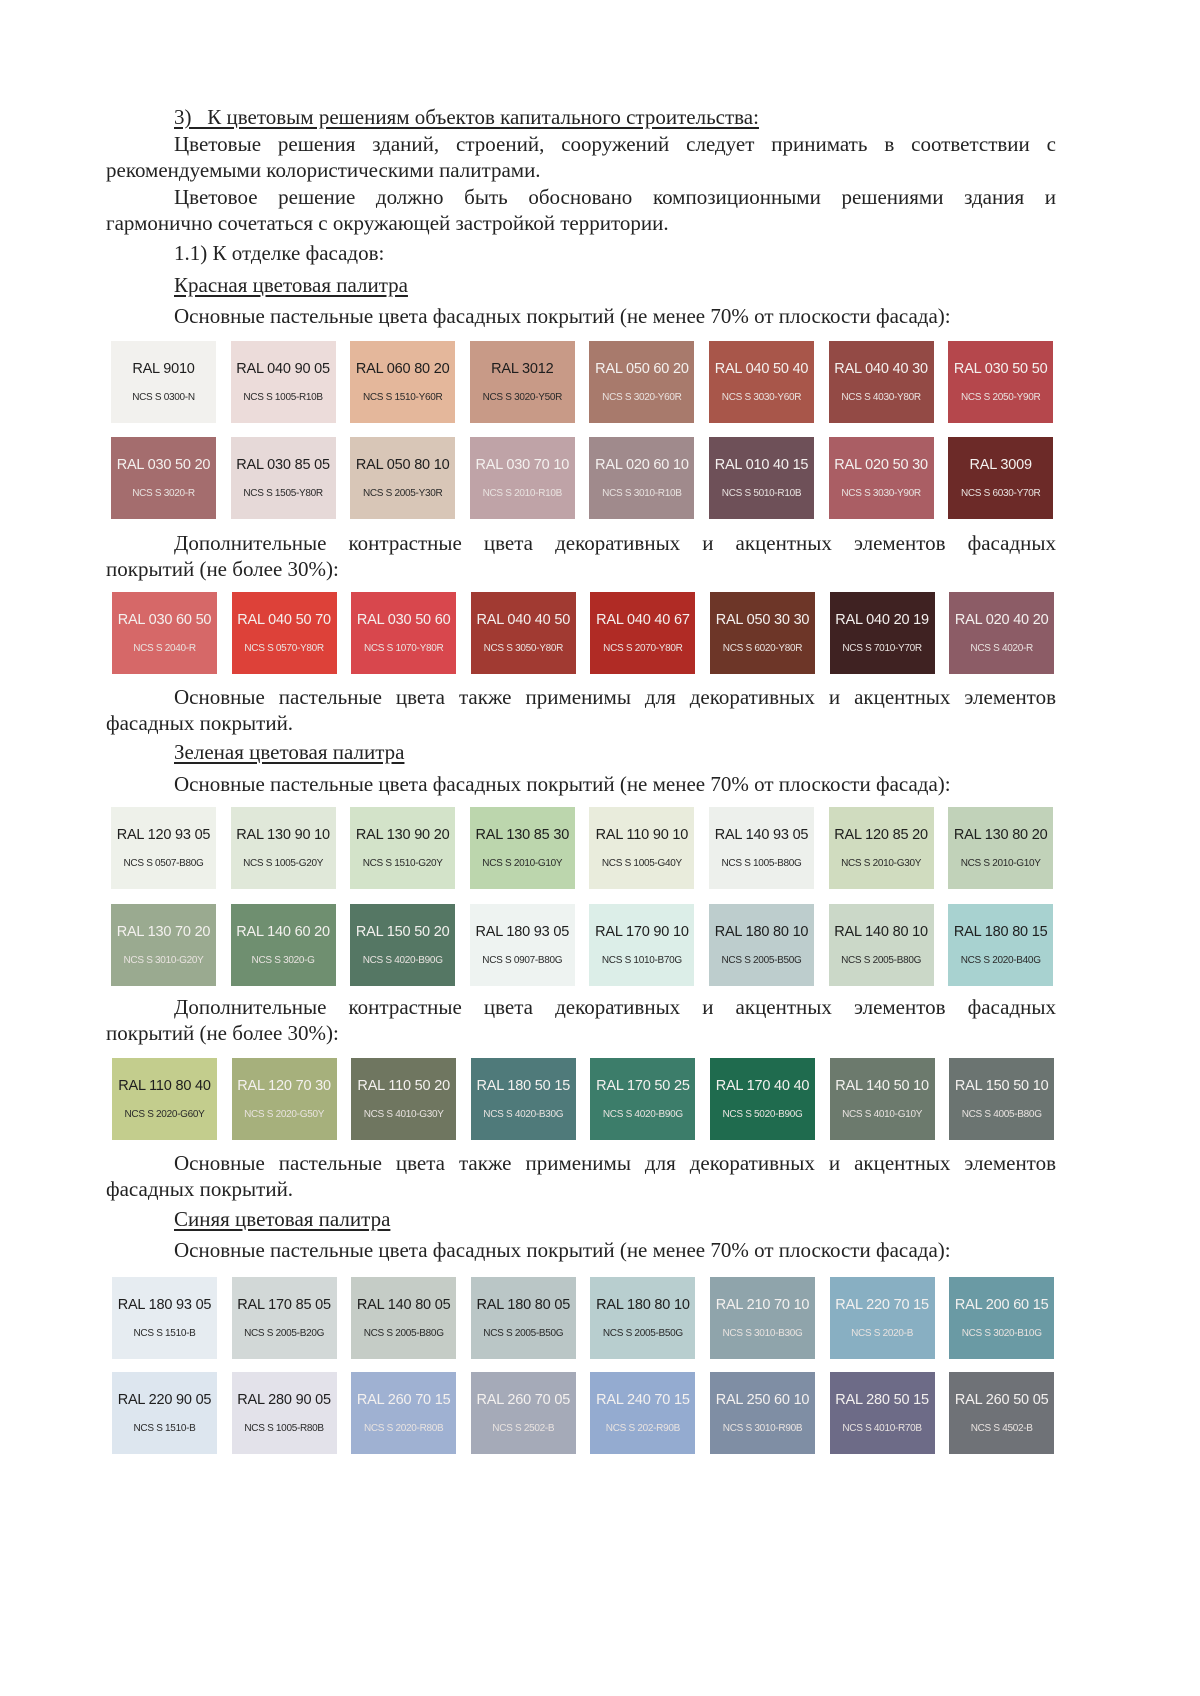  I want to click on color-swatch: RAL 180 80 15 NCS S 2020-B40G, so click(1001, 945).